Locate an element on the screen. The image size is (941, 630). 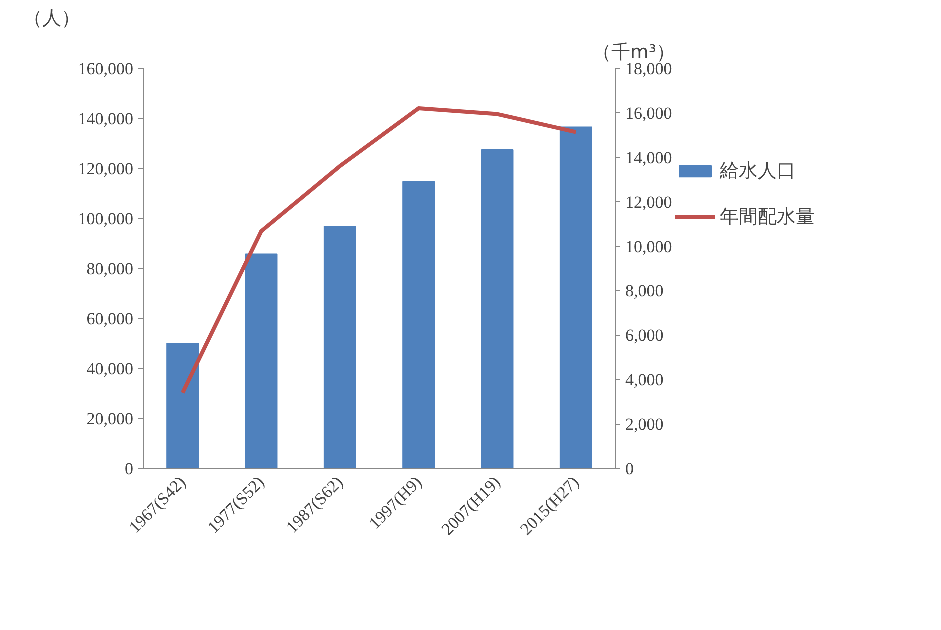
y-tick-label: 140,000 is located at coordinates (106, 119).